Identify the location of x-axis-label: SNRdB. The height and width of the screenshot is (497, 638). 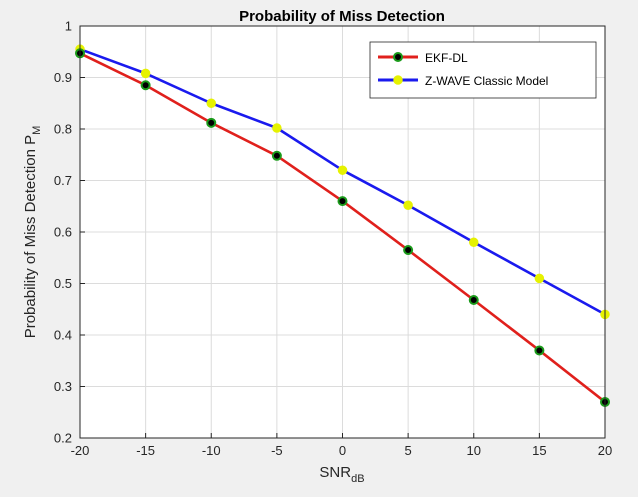
(341, 474).